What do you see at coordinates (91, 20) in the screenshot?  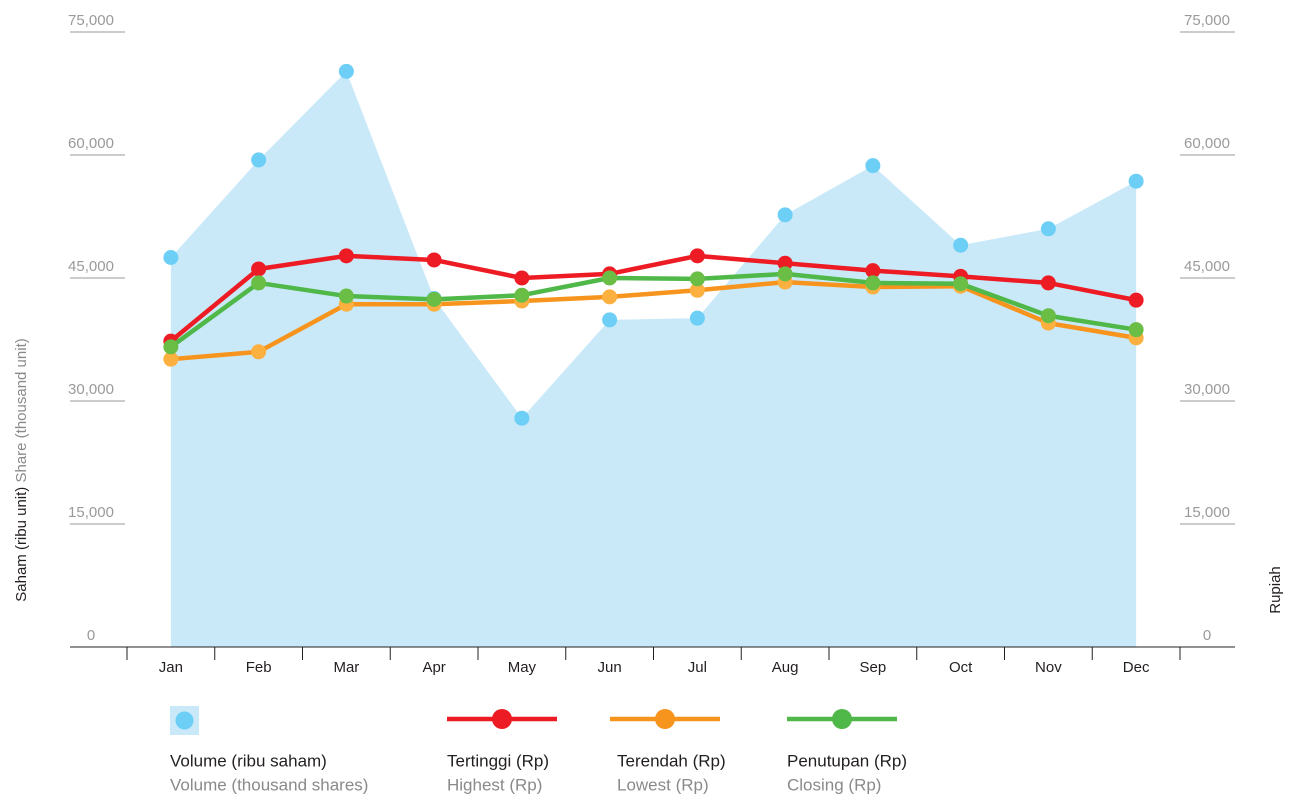 I see `y-tick-label: 75,000` at bounding box center [91, 20].